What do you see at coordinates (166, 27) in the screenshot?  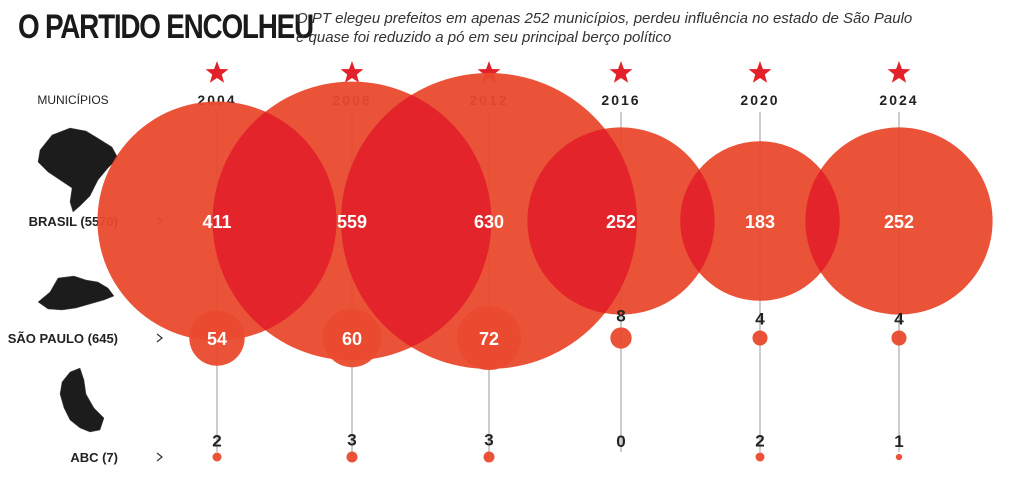 I see `chart-title: O PARTIDO ENCOLHEU` at bounding box center [166, 27].